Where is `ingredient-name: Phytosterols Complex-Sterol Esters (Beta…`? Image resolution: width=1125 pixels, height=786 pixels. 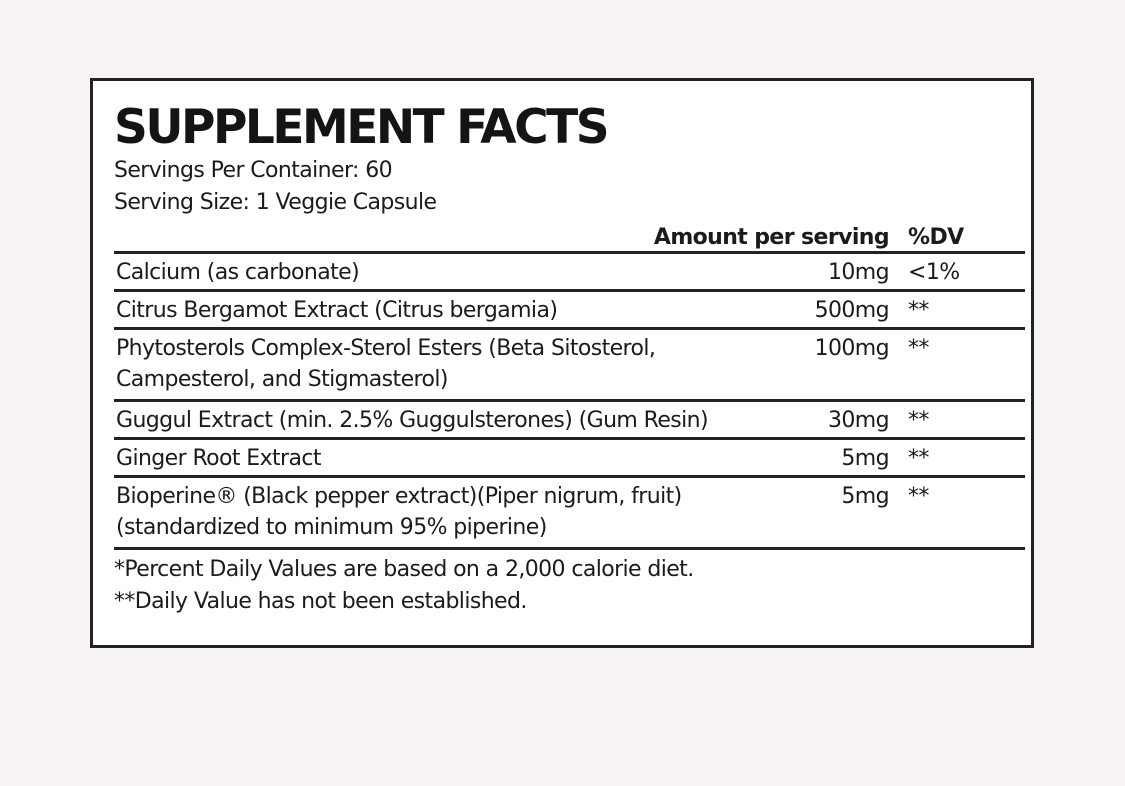
ingredient-name: Phytosterols Complex-Sterol Esters (Beta… is located at coordinates (386, 364).